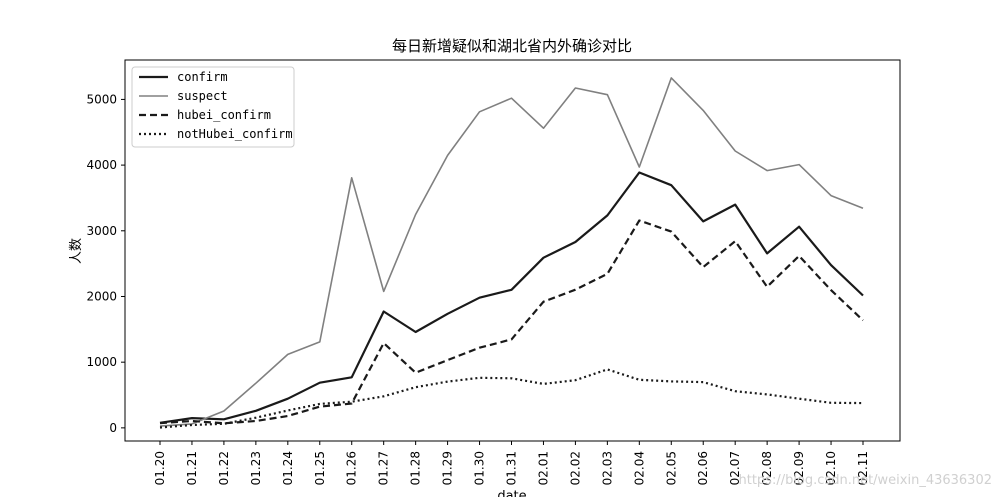  What do you see at coordinates (575, 468) in the screenshot?
I see `x-tick-label: 02.02` at bounding box center [575, 468].